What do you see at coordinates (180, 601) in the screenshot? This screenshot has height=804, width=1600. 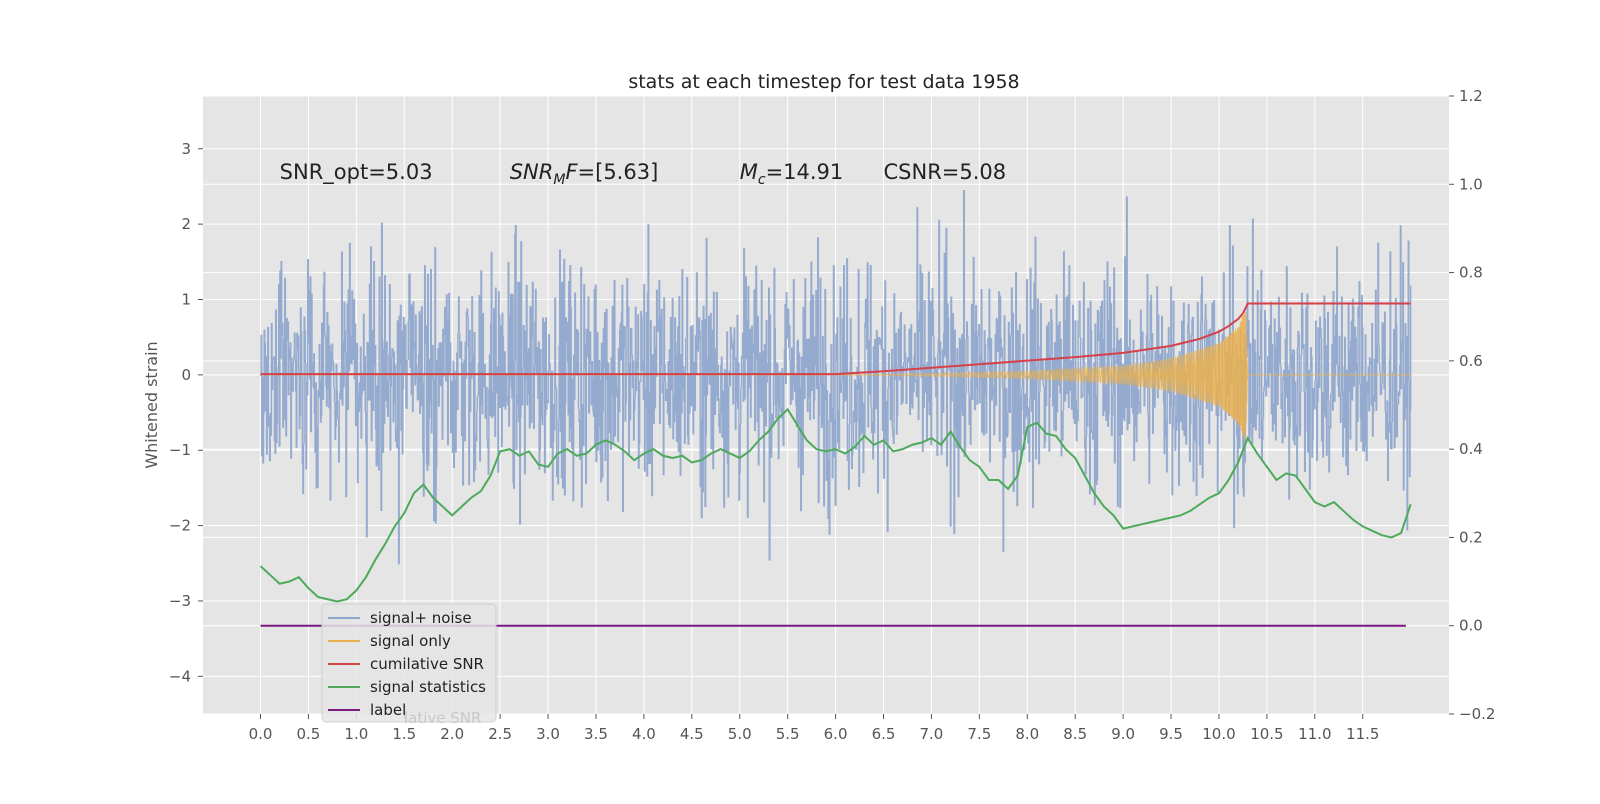 I see `y-tick-label: −3` at bounding box center [180, 601].